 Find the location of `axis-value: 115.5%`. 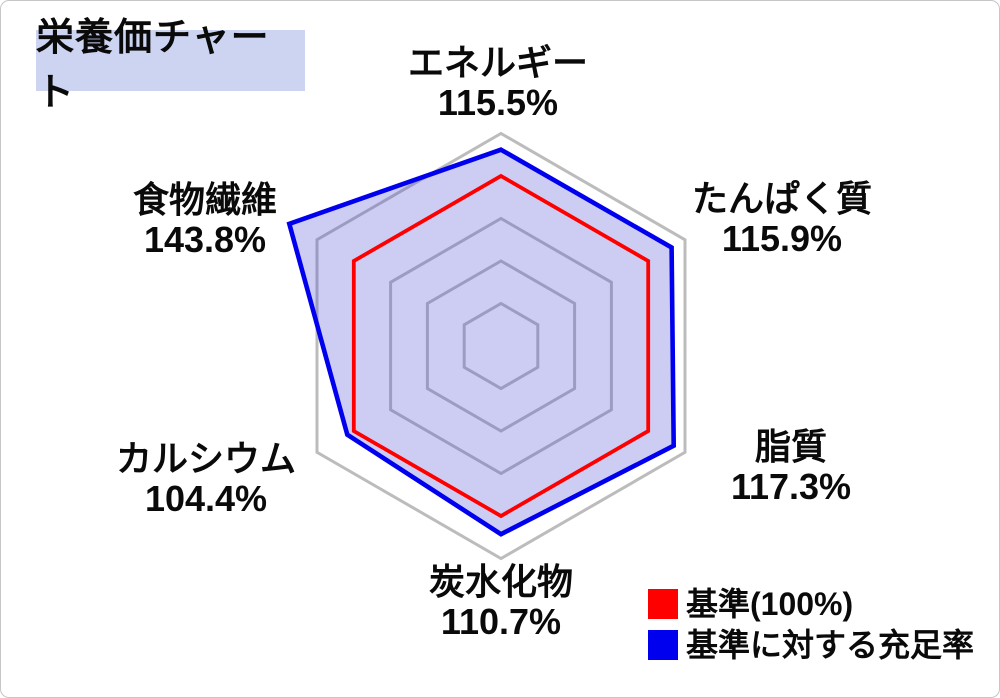

axis-value: 115.5% is located at coordinates (498, 102).